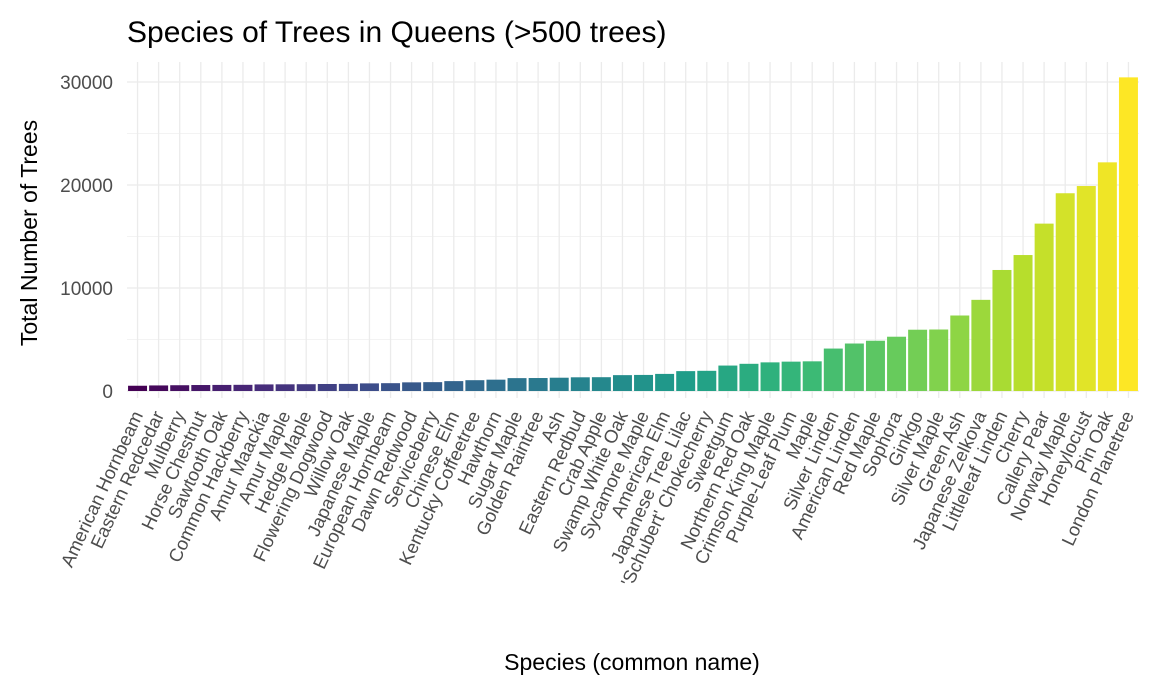 This screenshot has width=1152, height=696. What do you see at coordinates (86, 83) in the screenshot?
I see `y-tick-label: 30000` at bounding box center [86, 83].